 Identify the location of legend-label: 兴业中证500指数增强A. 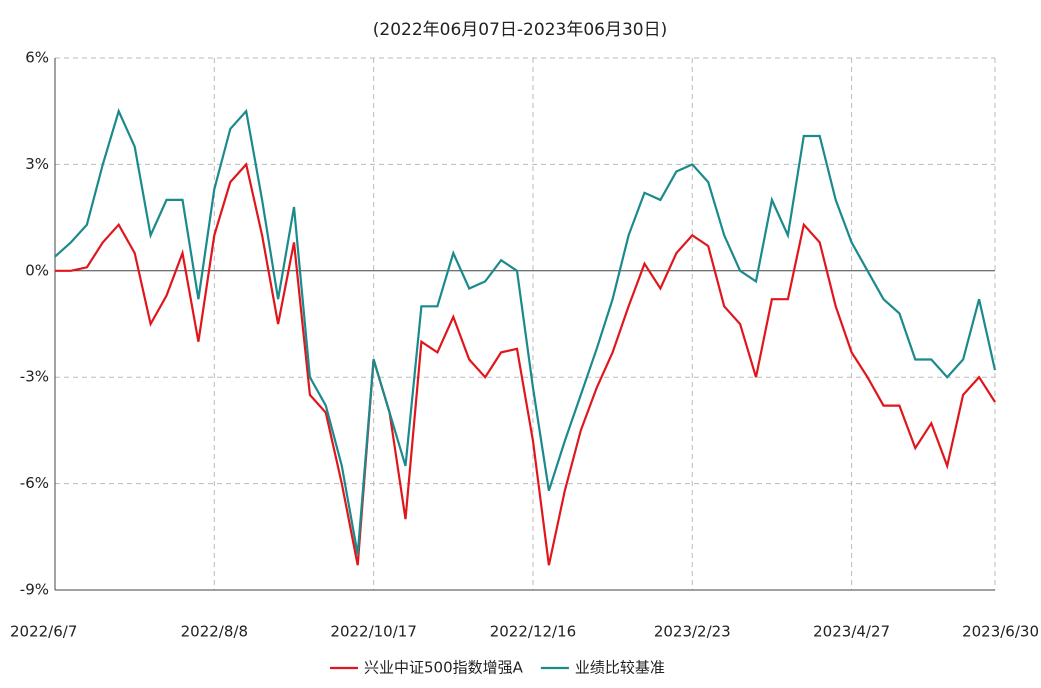
(444, 668).